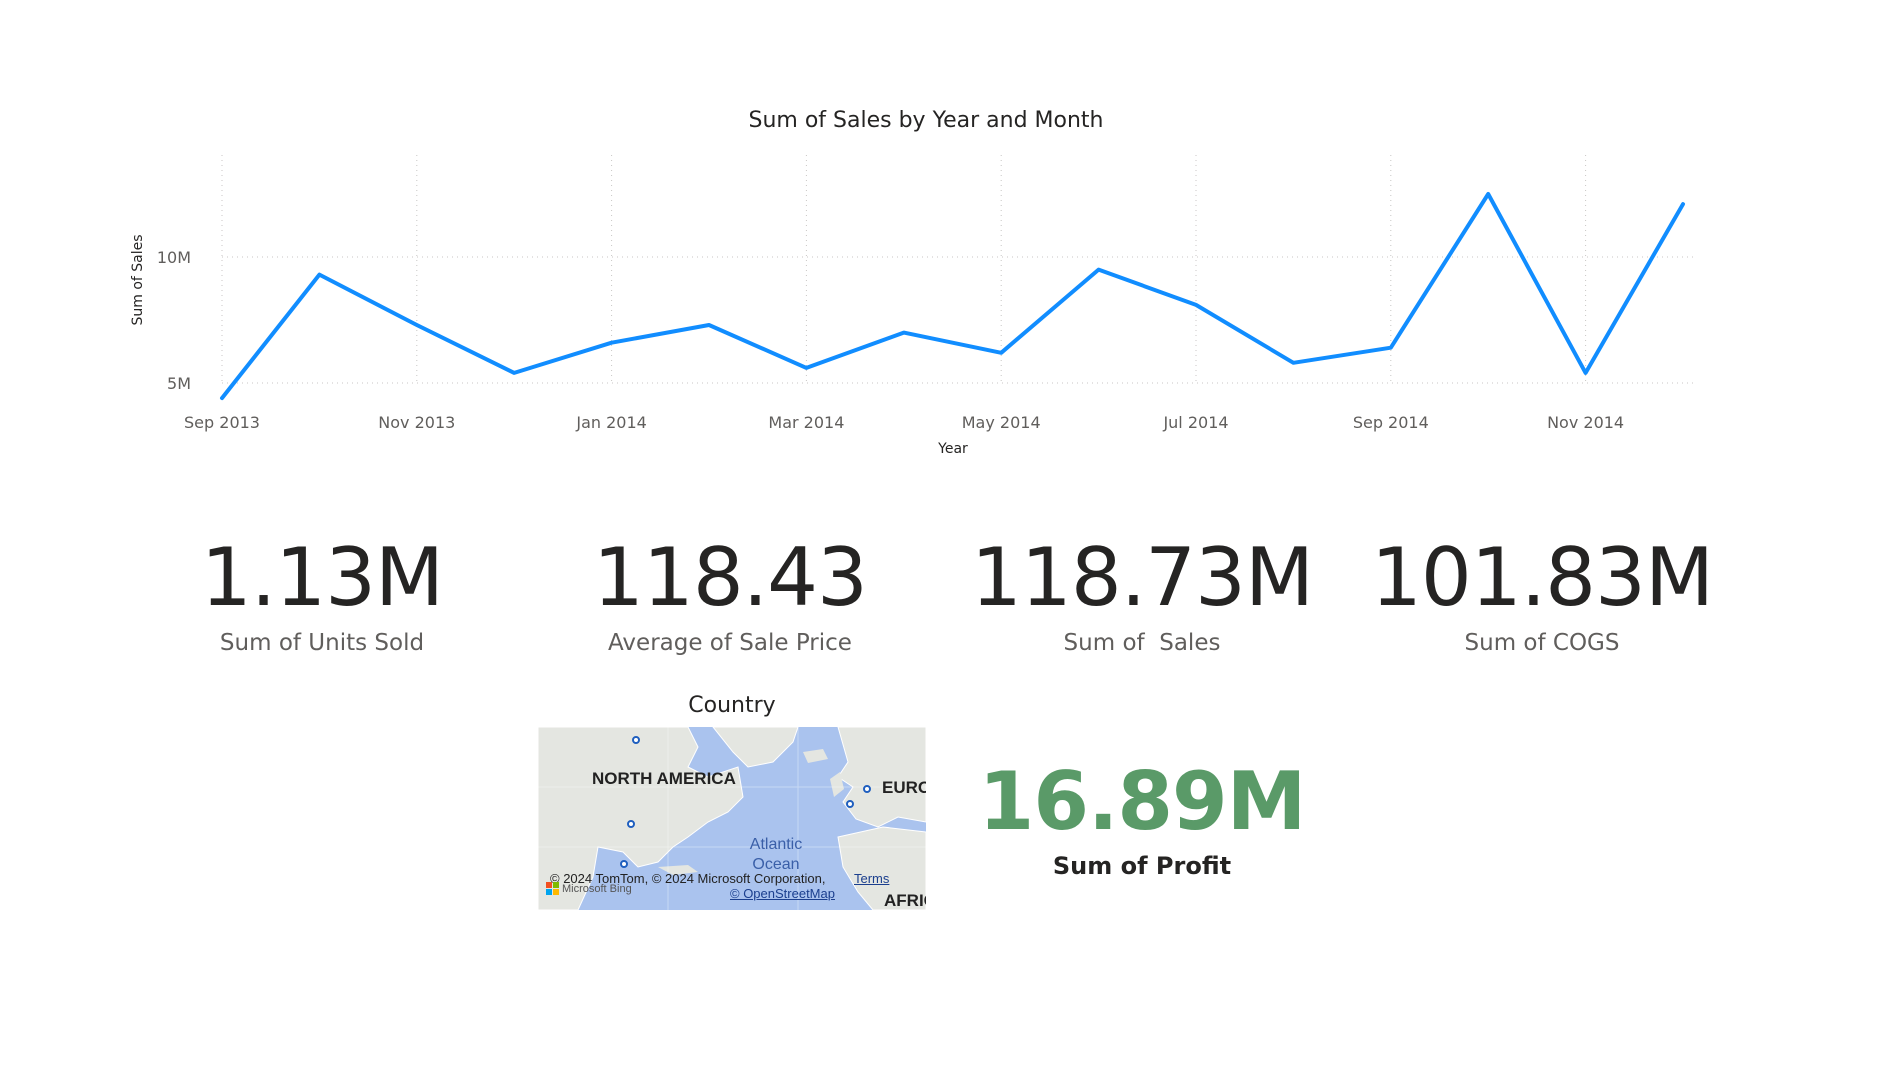  I want to click on land-north-america, so click(641, 818).